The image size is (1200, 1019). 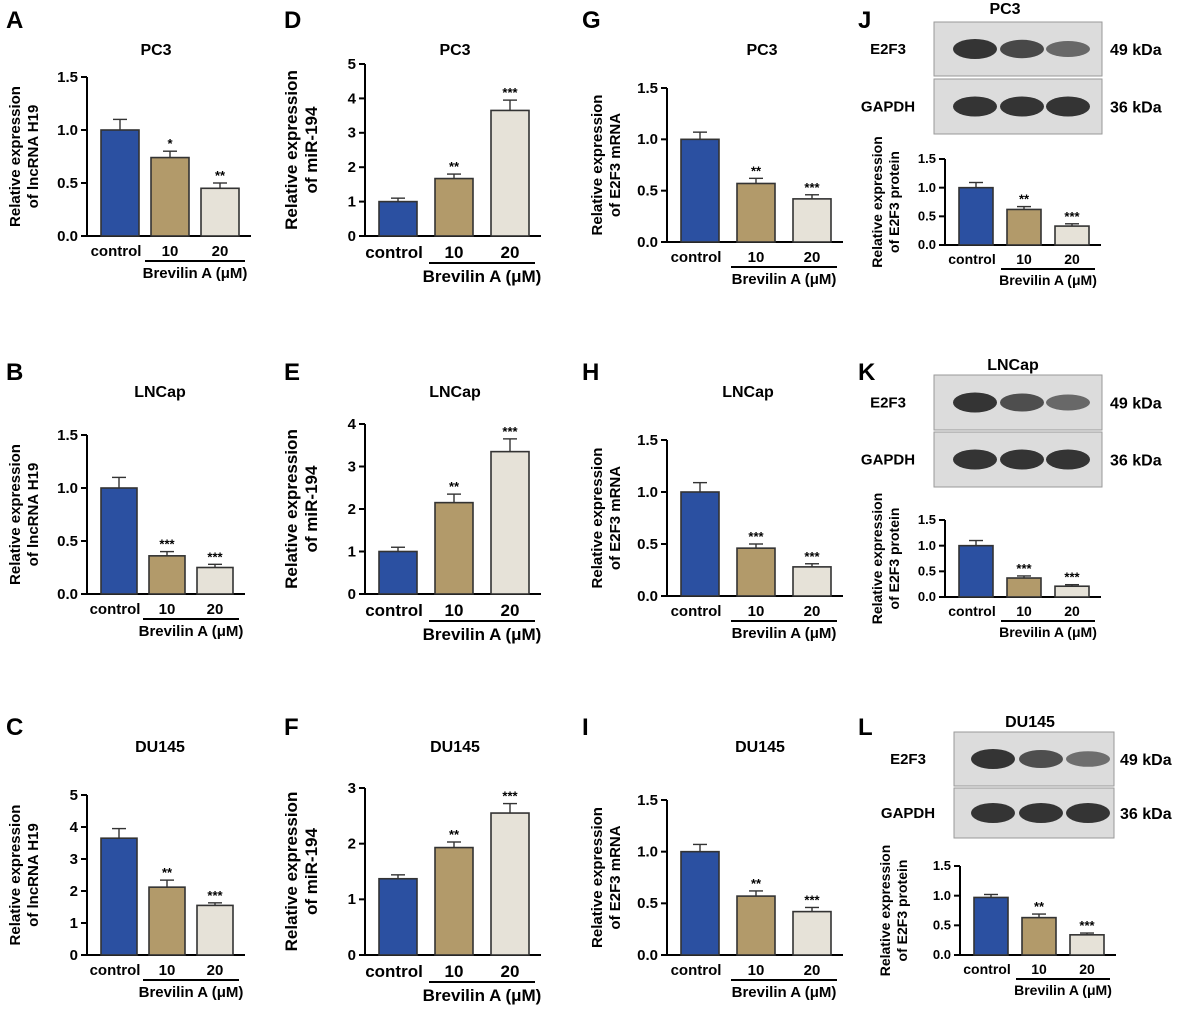 I want to click on panel-letter-a: A, so click(x=14, y=20).